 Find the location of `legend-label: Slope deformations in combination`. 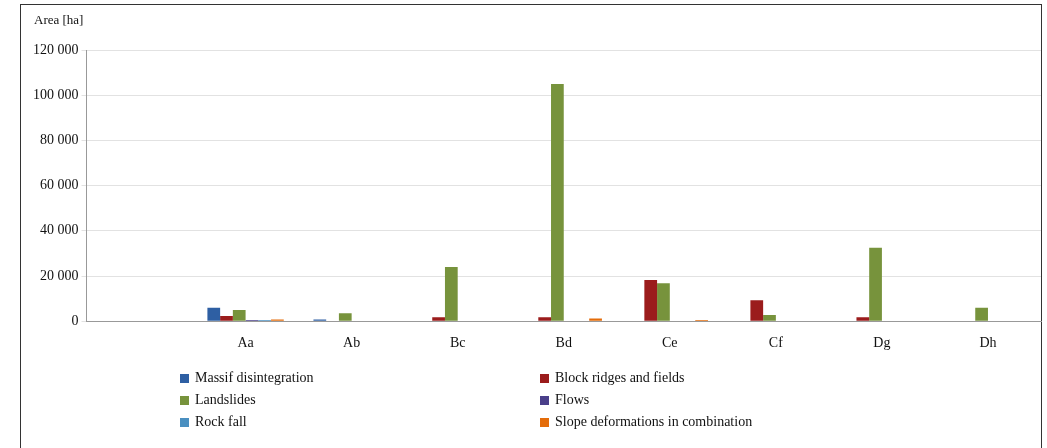

legend-label: Slope deformations in combination is located at coordinates (654, 422).